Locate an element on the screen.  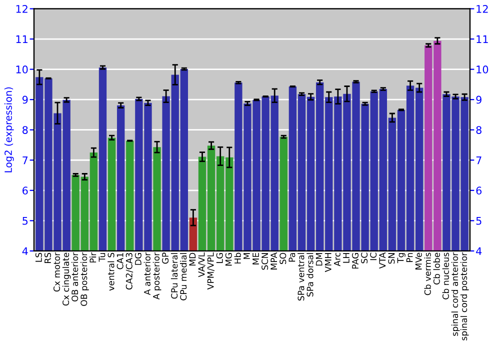
x-tick-label: Cx motor is located at coordinates (57, 272).